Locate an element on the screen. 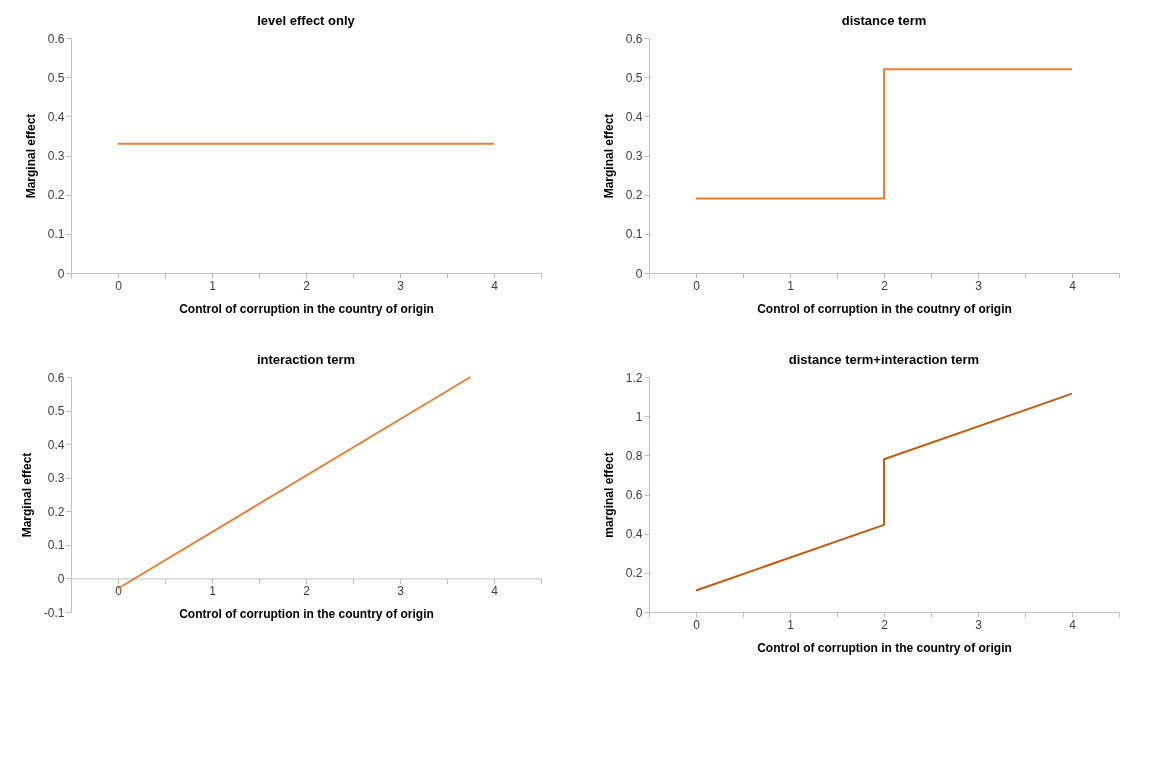 This screenshot has height=758, width=1174. chart-title: level effect only is located at coordinates (306, 20).